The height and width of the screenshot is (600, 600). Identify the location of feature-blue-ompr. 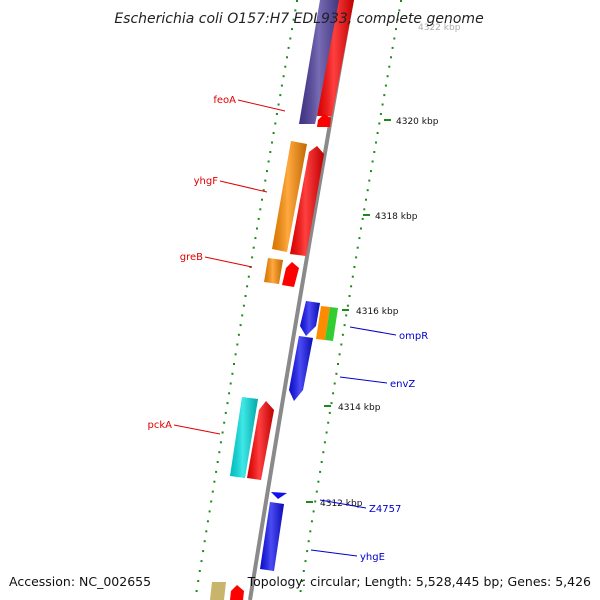
(310, 318).